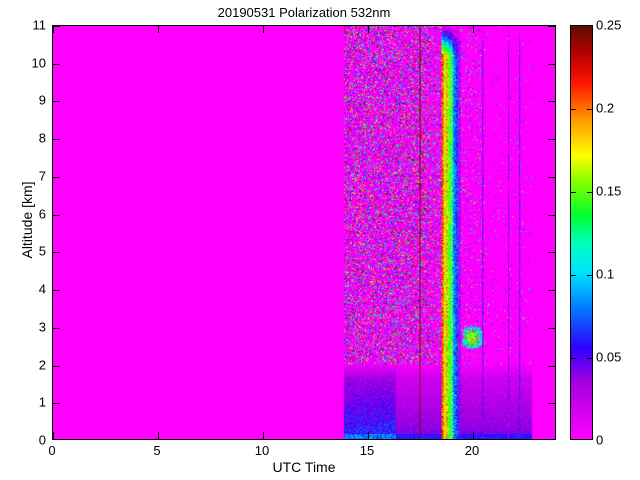 The width and height of the screenshot is (640, 480). I want to click on y-tick-label: 9, so click(42, 100).